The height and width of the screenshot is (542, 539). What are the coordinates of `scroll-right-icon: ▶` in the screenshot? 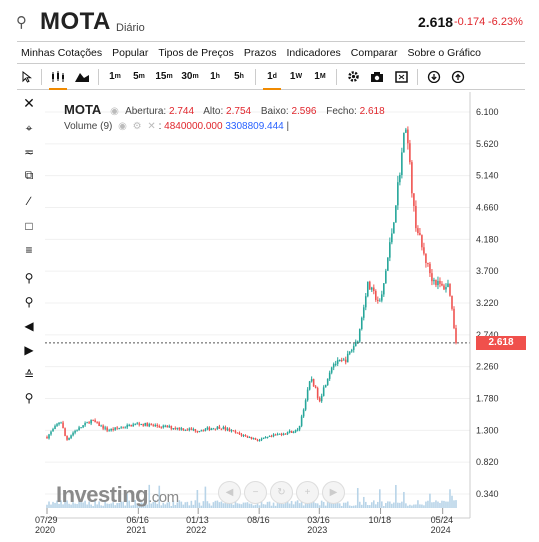 It's located at (333, 492).